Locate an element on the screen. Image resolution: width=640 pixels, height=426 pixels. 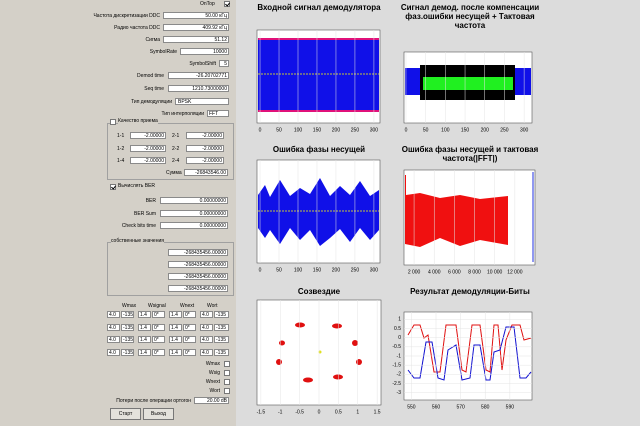
plot-title: Созвездие is located at coordinates (319, 291).